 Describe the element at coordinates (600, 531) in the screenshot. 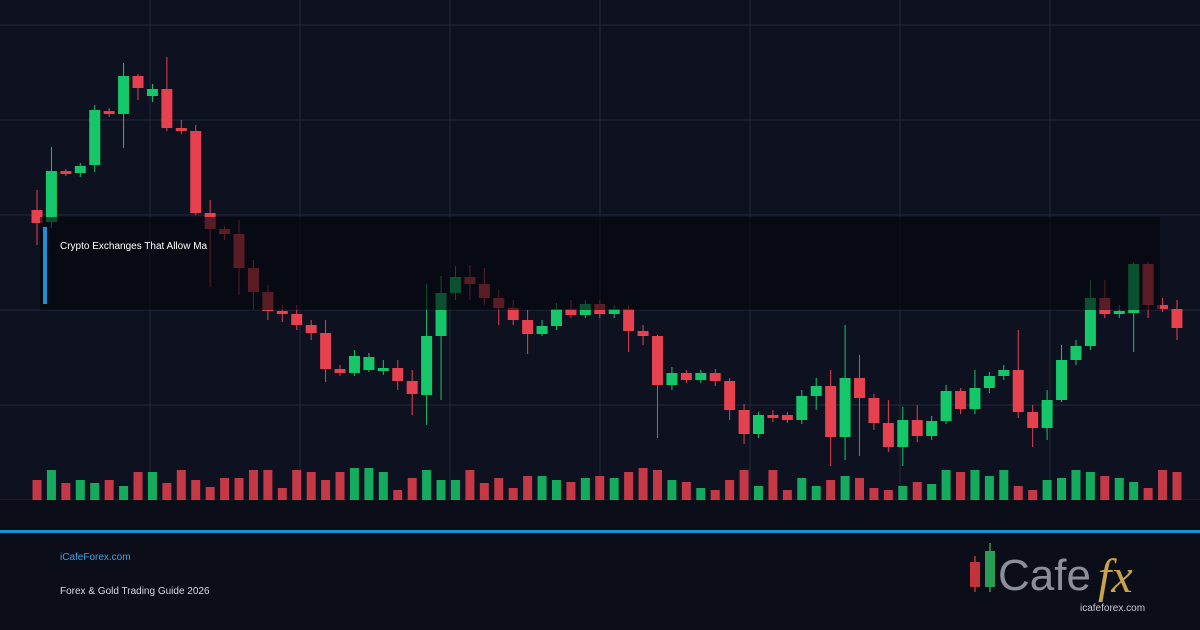

I see `divider` at that location.